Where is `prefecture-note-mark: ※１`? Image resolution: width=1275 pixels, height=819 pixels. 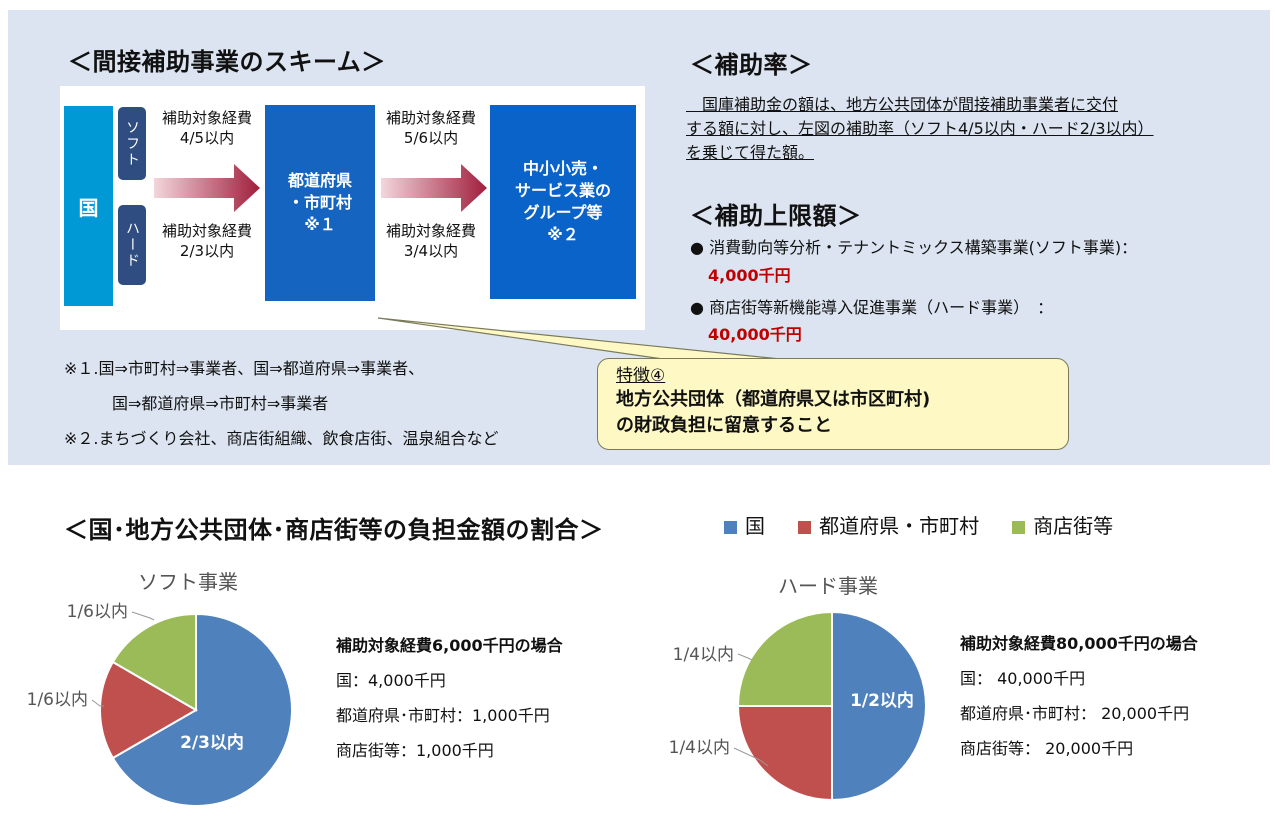
prefecture-note-mark: ※１ is located at coordinates (320, 224).